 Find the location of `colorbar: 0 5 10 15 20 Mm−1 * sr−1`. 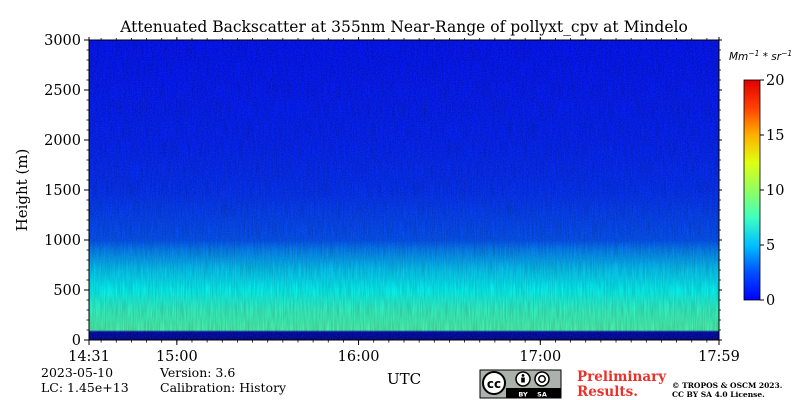

colorbar: 0 5 10 15 20 Mm−1 * sr−1 is located at coordinates (760, 179).